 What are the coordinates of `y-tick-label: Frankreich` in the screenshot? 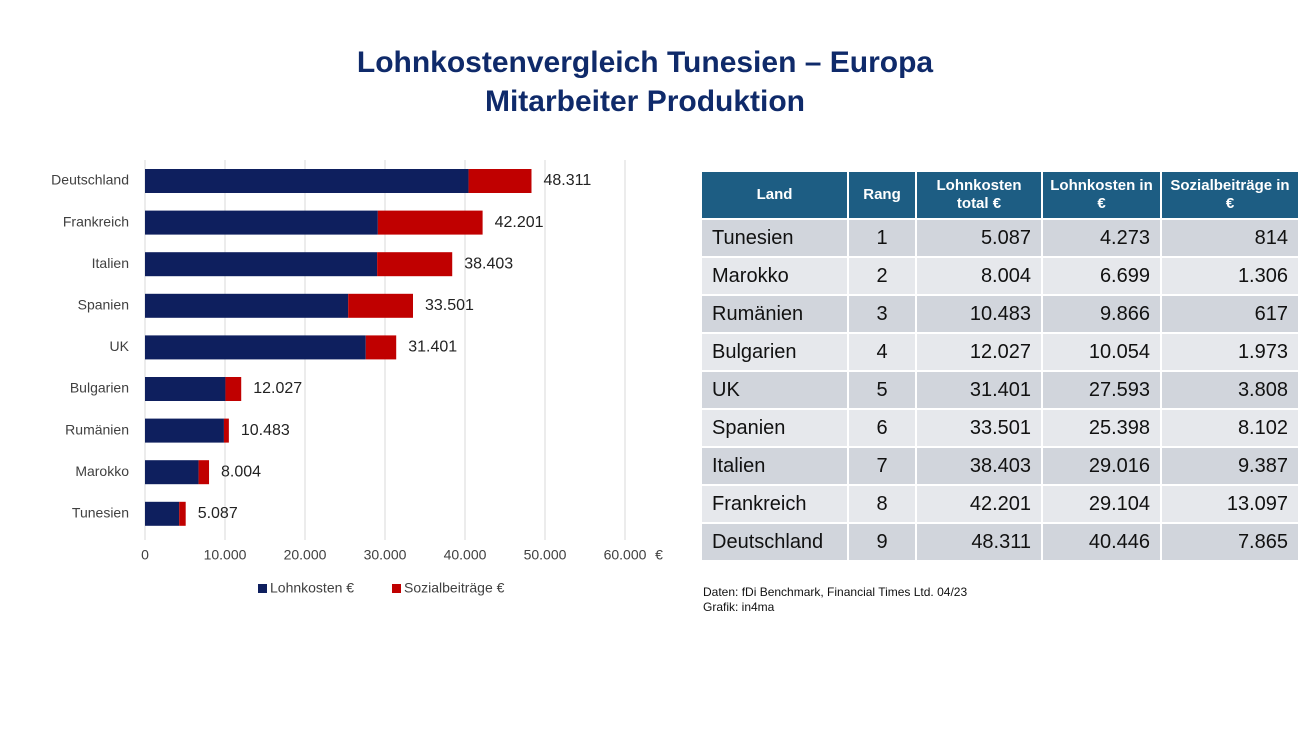 It's located at (96, 221).